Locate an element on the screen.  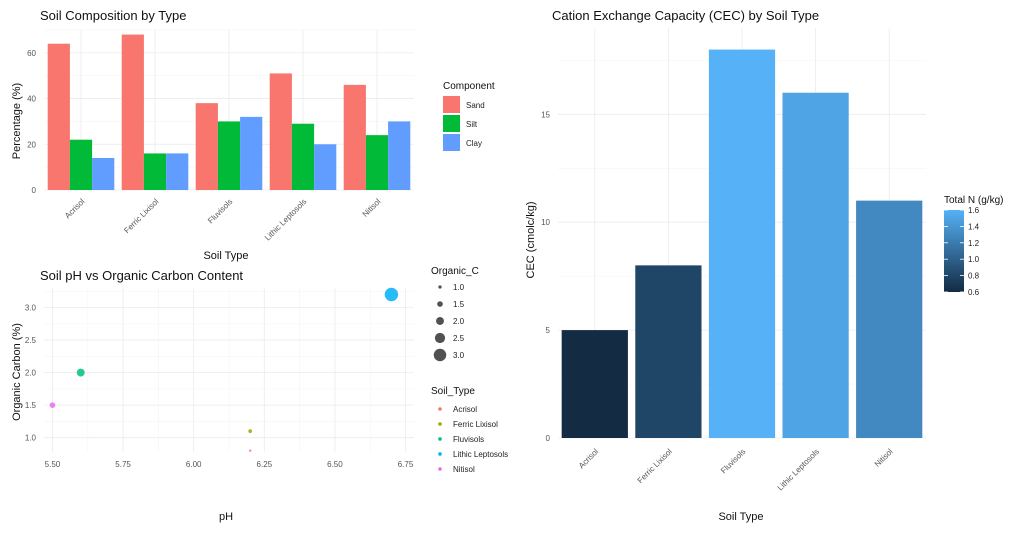
color-legend-label: Fluvisols is located at coordinates (468, 439).